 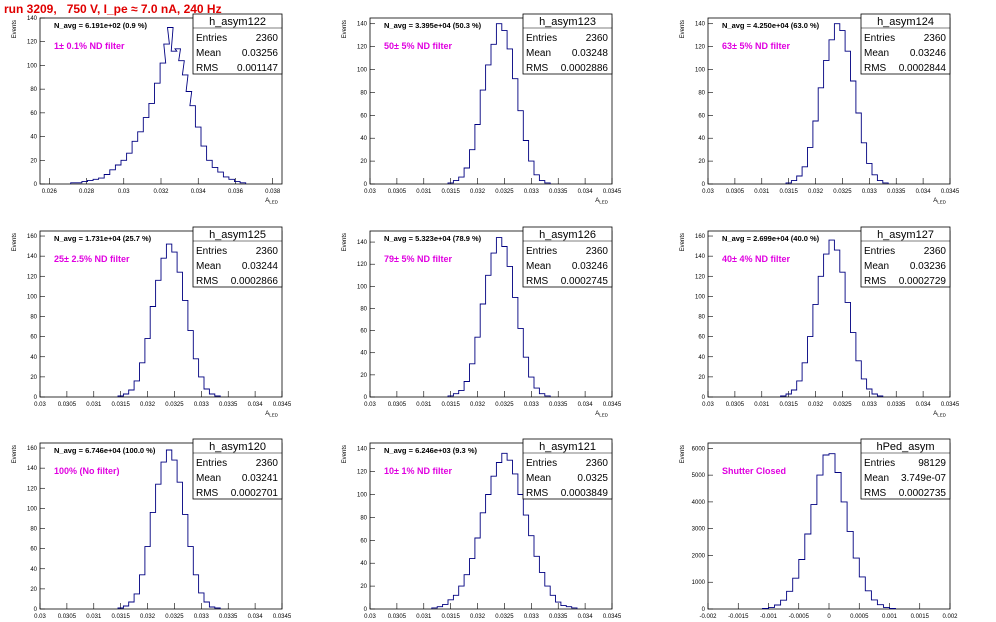 I want to click on stats-value: 0.03246, so click(x=928, y=53).